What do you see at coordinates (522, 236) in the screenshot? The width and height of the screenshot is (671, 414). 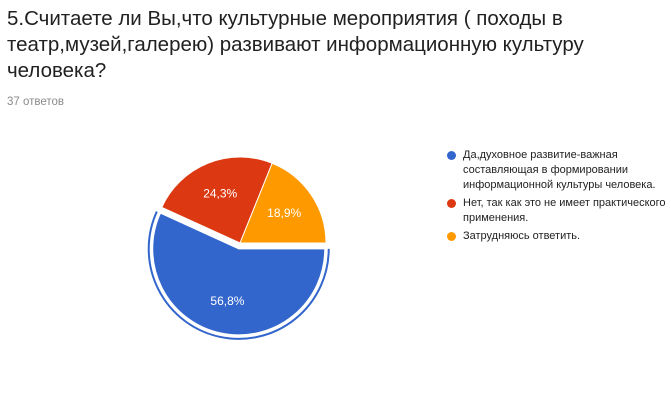 I see `legend-label-2: Затрудняюсь ответить.` at bounding box center [522, 236].